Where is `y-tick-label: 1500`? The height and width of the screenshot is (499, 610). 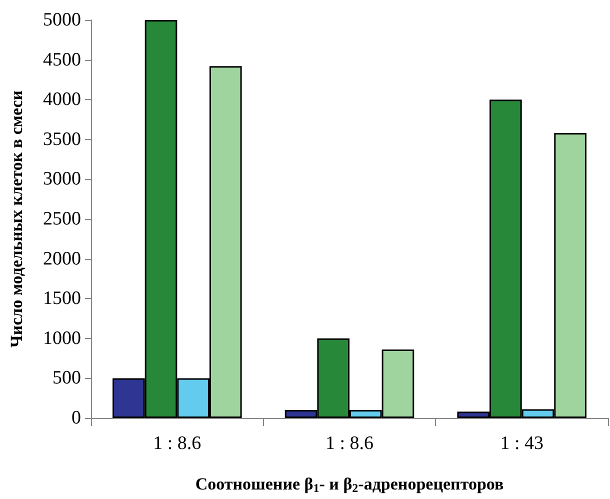 y-tick-label: 1500 is located at coordinates (62, 299).